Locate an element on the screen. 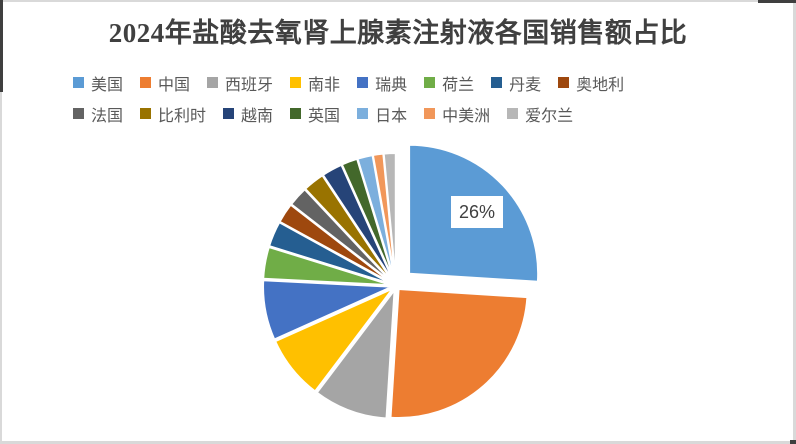 The width and height of the screenshot is (796, 444). legend-swatch-france is located at coordinates (78, 113).